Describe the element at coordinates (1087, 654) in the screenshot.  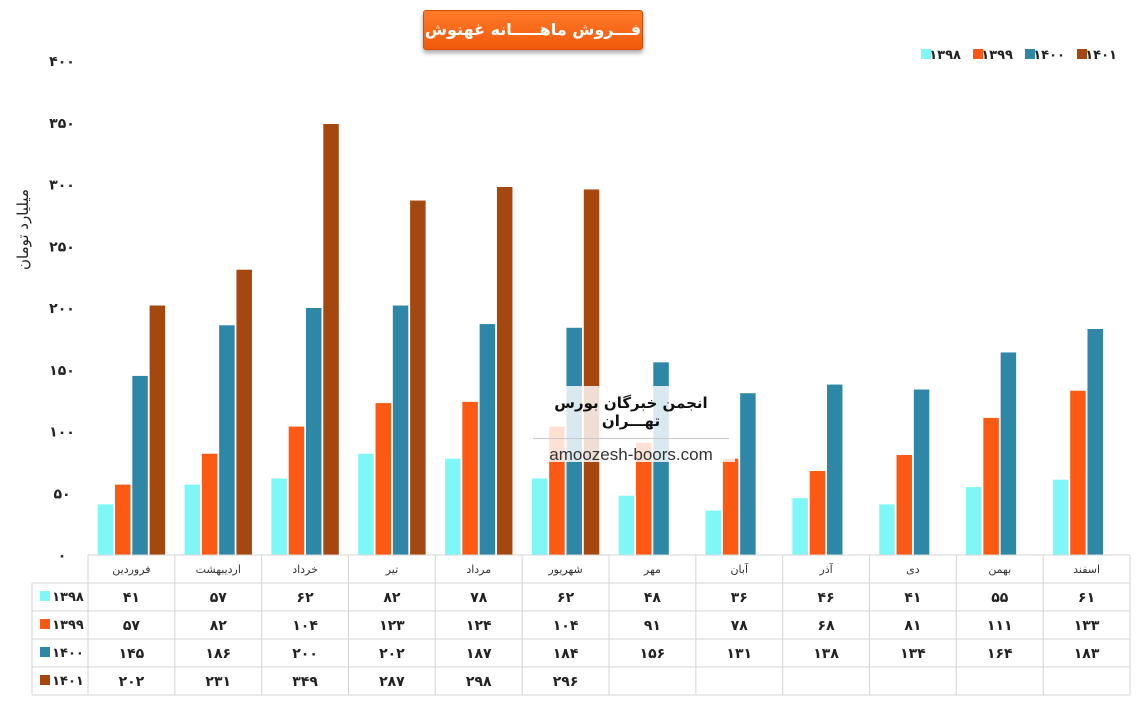
I see `data-label: ۱۸۳` at that location.